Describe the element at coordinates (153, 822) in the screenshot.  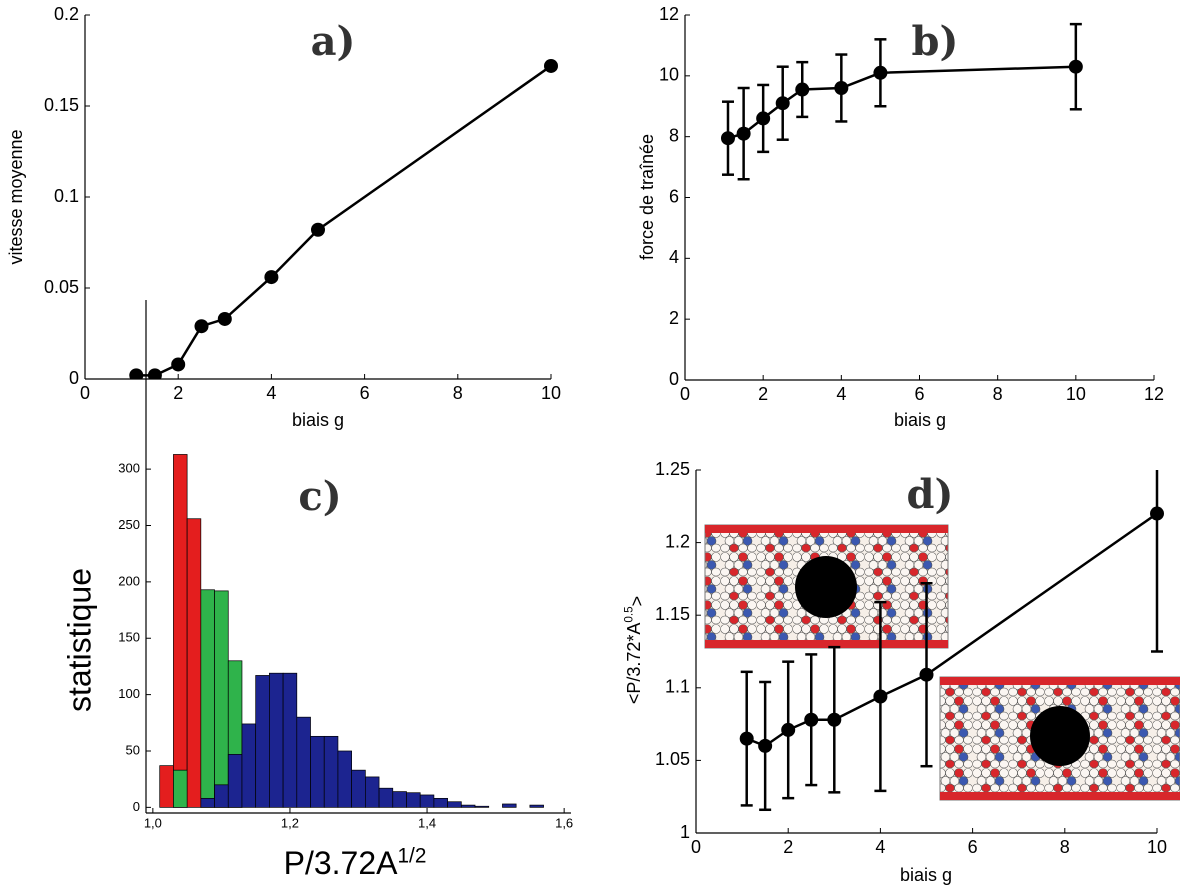
I see `x-tick-label: 1,0` at that location.